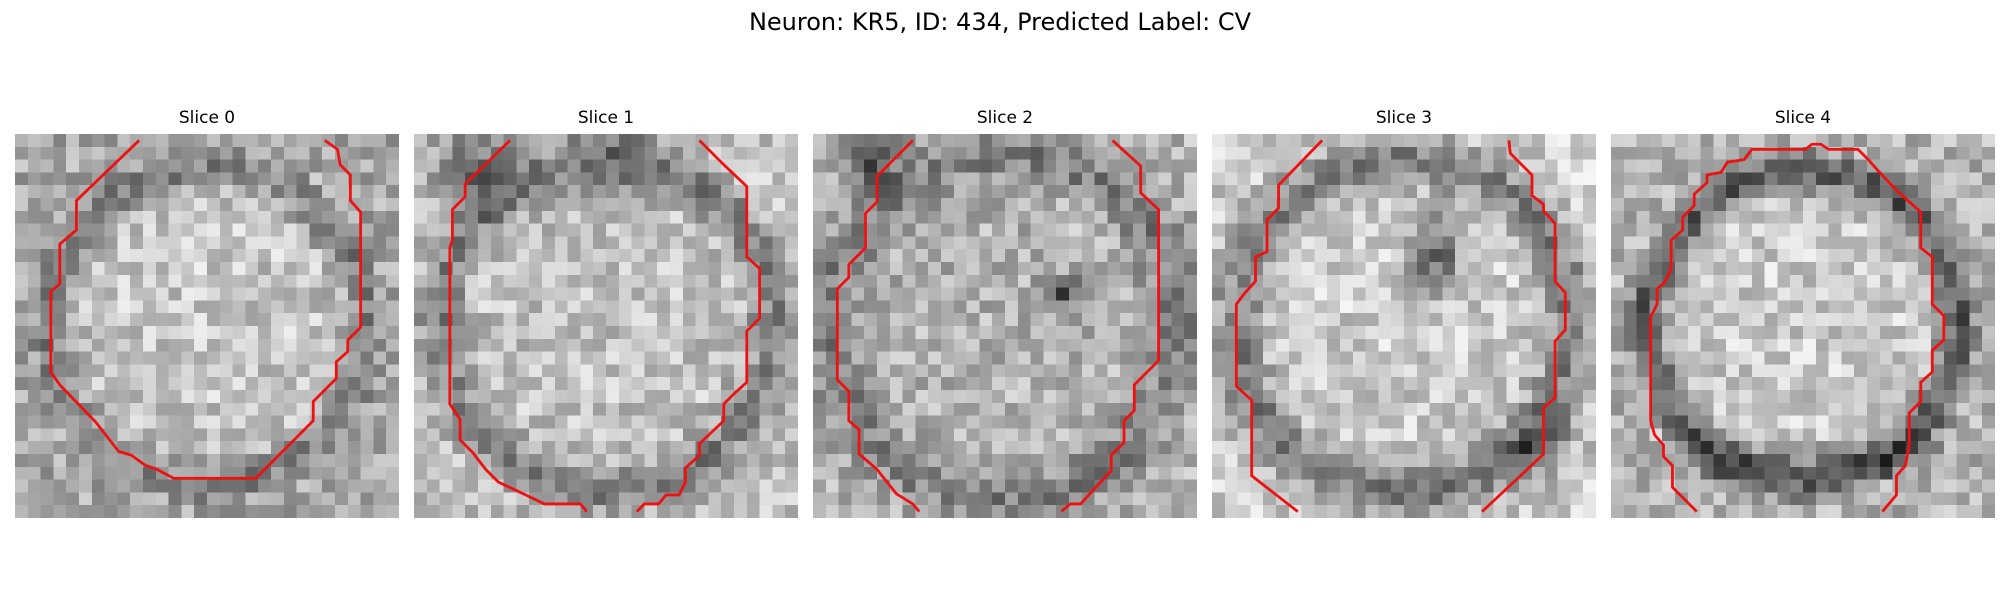 Image resolution: width=2000 pixels, height=600 pixels. What do you see at coordinates (1005, 118) in the screenshot?
I see `slice-title-2: Slice 2` at bounding box center [1005, 118].